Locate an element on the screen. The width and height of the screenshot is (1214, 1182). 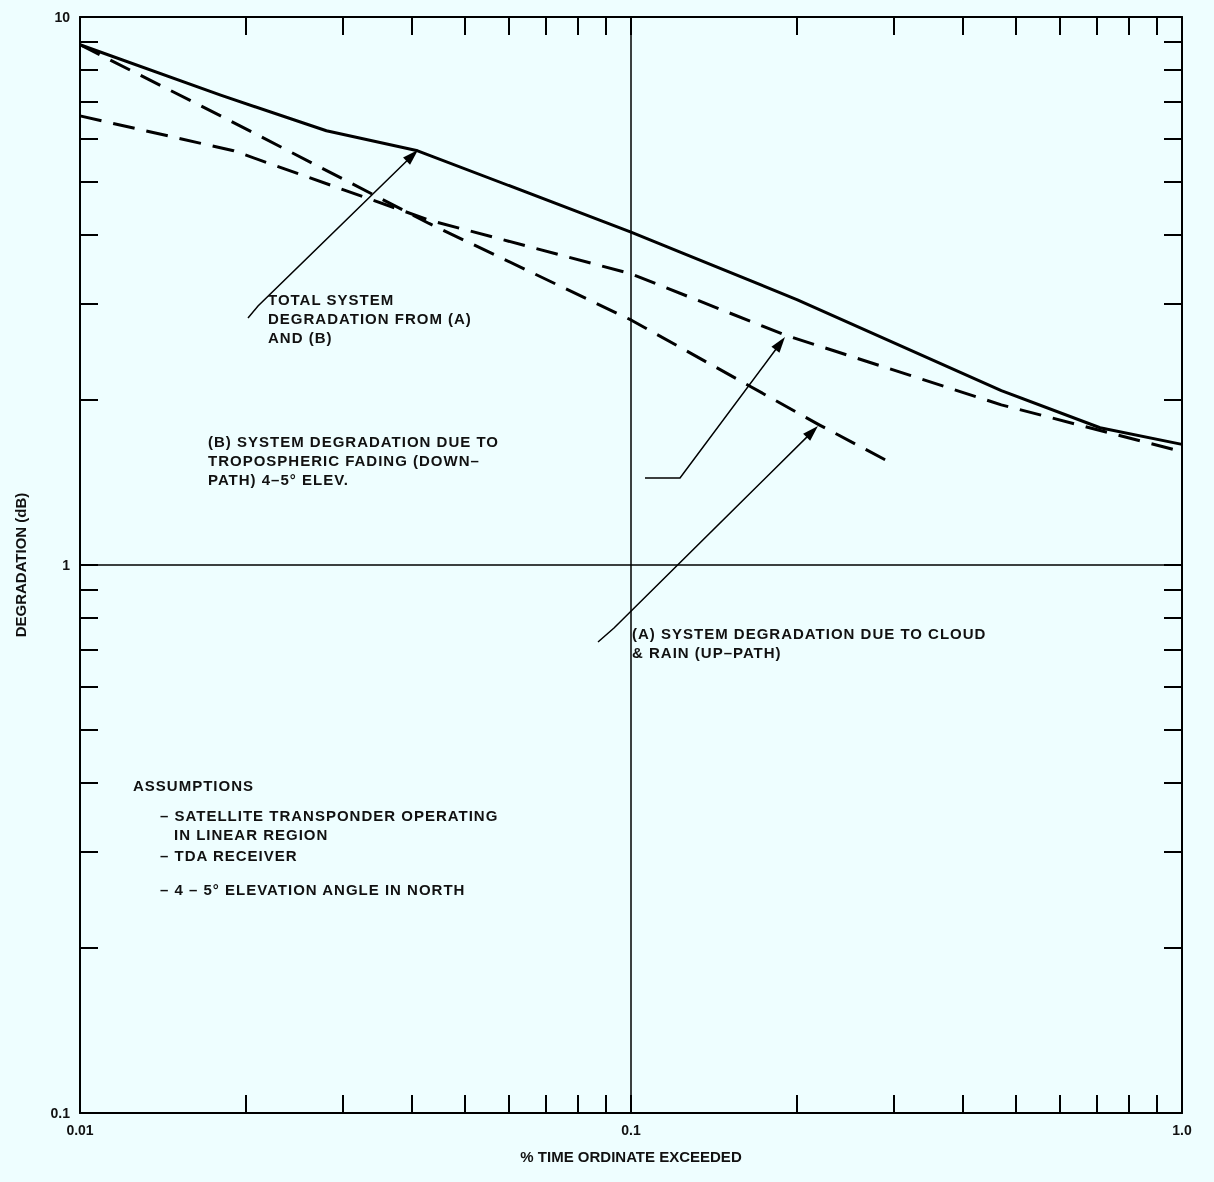
annotation: (B) SYSTEM DEGRADATION DUE TO TROPOSPHERIC FADING (DOWN–PATH) 4–5° ELEV. is located at coordinates (354, 460).